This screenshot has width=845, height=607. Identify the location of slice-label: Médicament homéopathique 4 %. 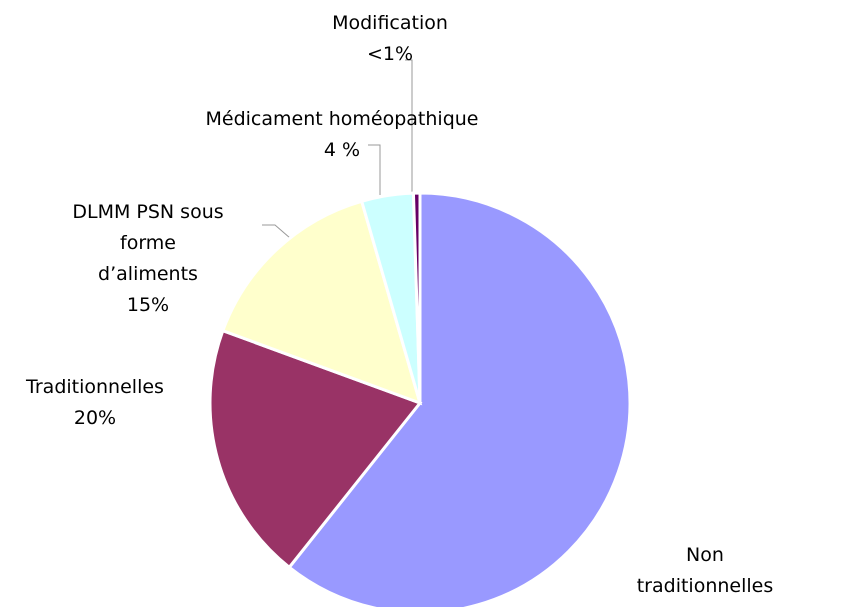
(342, 135).